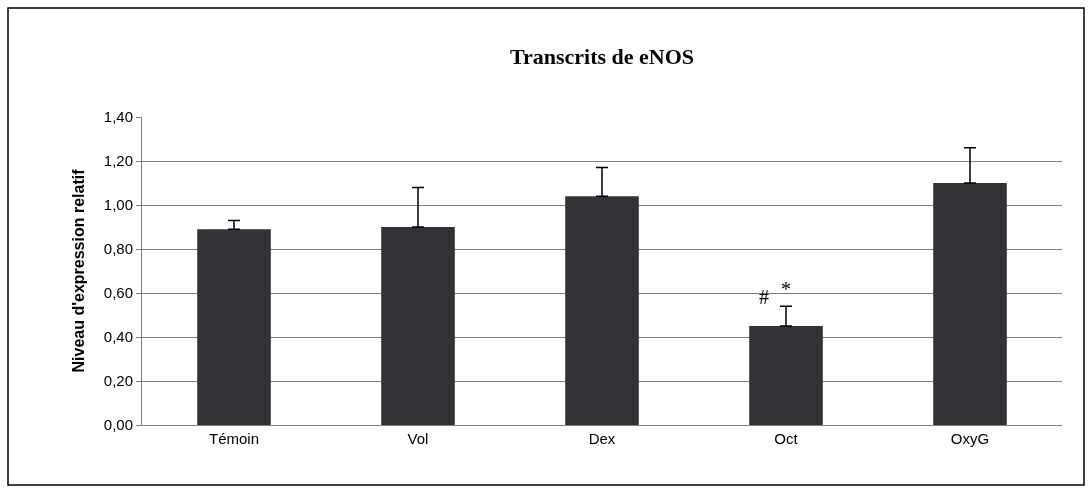 This screenshot has height=488, width=1092. I want to click on chart-title: Transcrits de eNOS, so click(602, 56).